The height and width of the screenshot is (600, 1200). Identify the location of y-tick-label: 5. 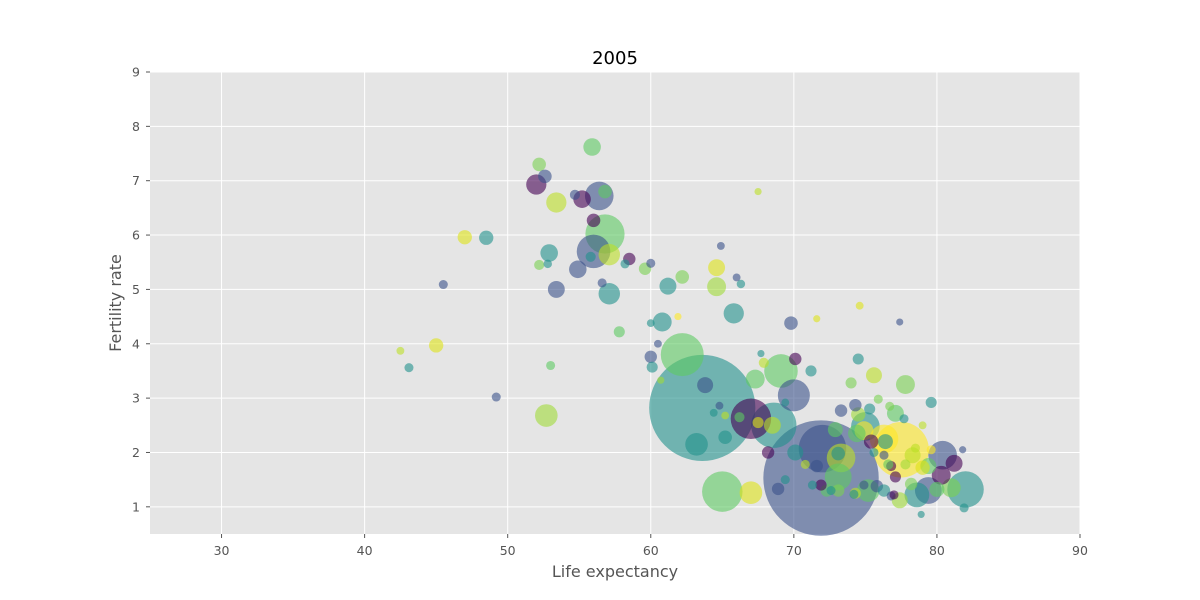
(136, 289).